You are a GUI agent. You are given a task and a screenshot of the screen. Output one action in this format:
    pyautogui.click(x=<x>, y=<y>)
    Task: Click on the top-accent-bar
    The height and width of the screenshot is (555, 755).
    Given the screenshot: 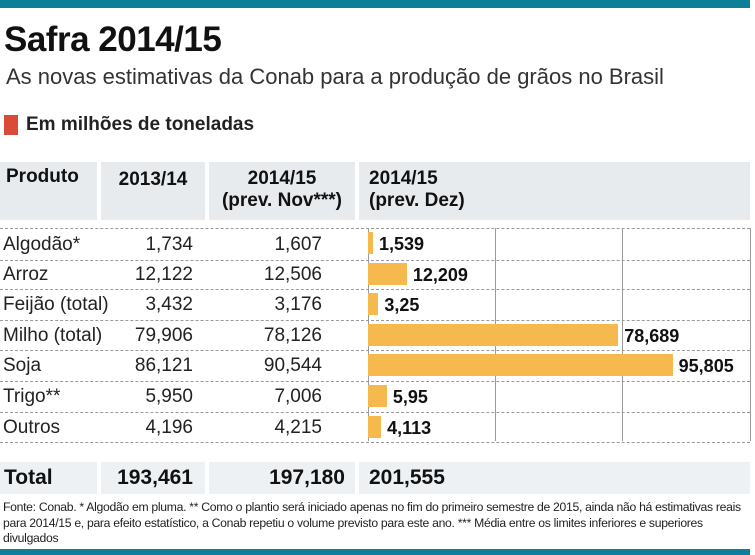 What is the action you would take?
    pyautogui.click(x=375, y=4)
    